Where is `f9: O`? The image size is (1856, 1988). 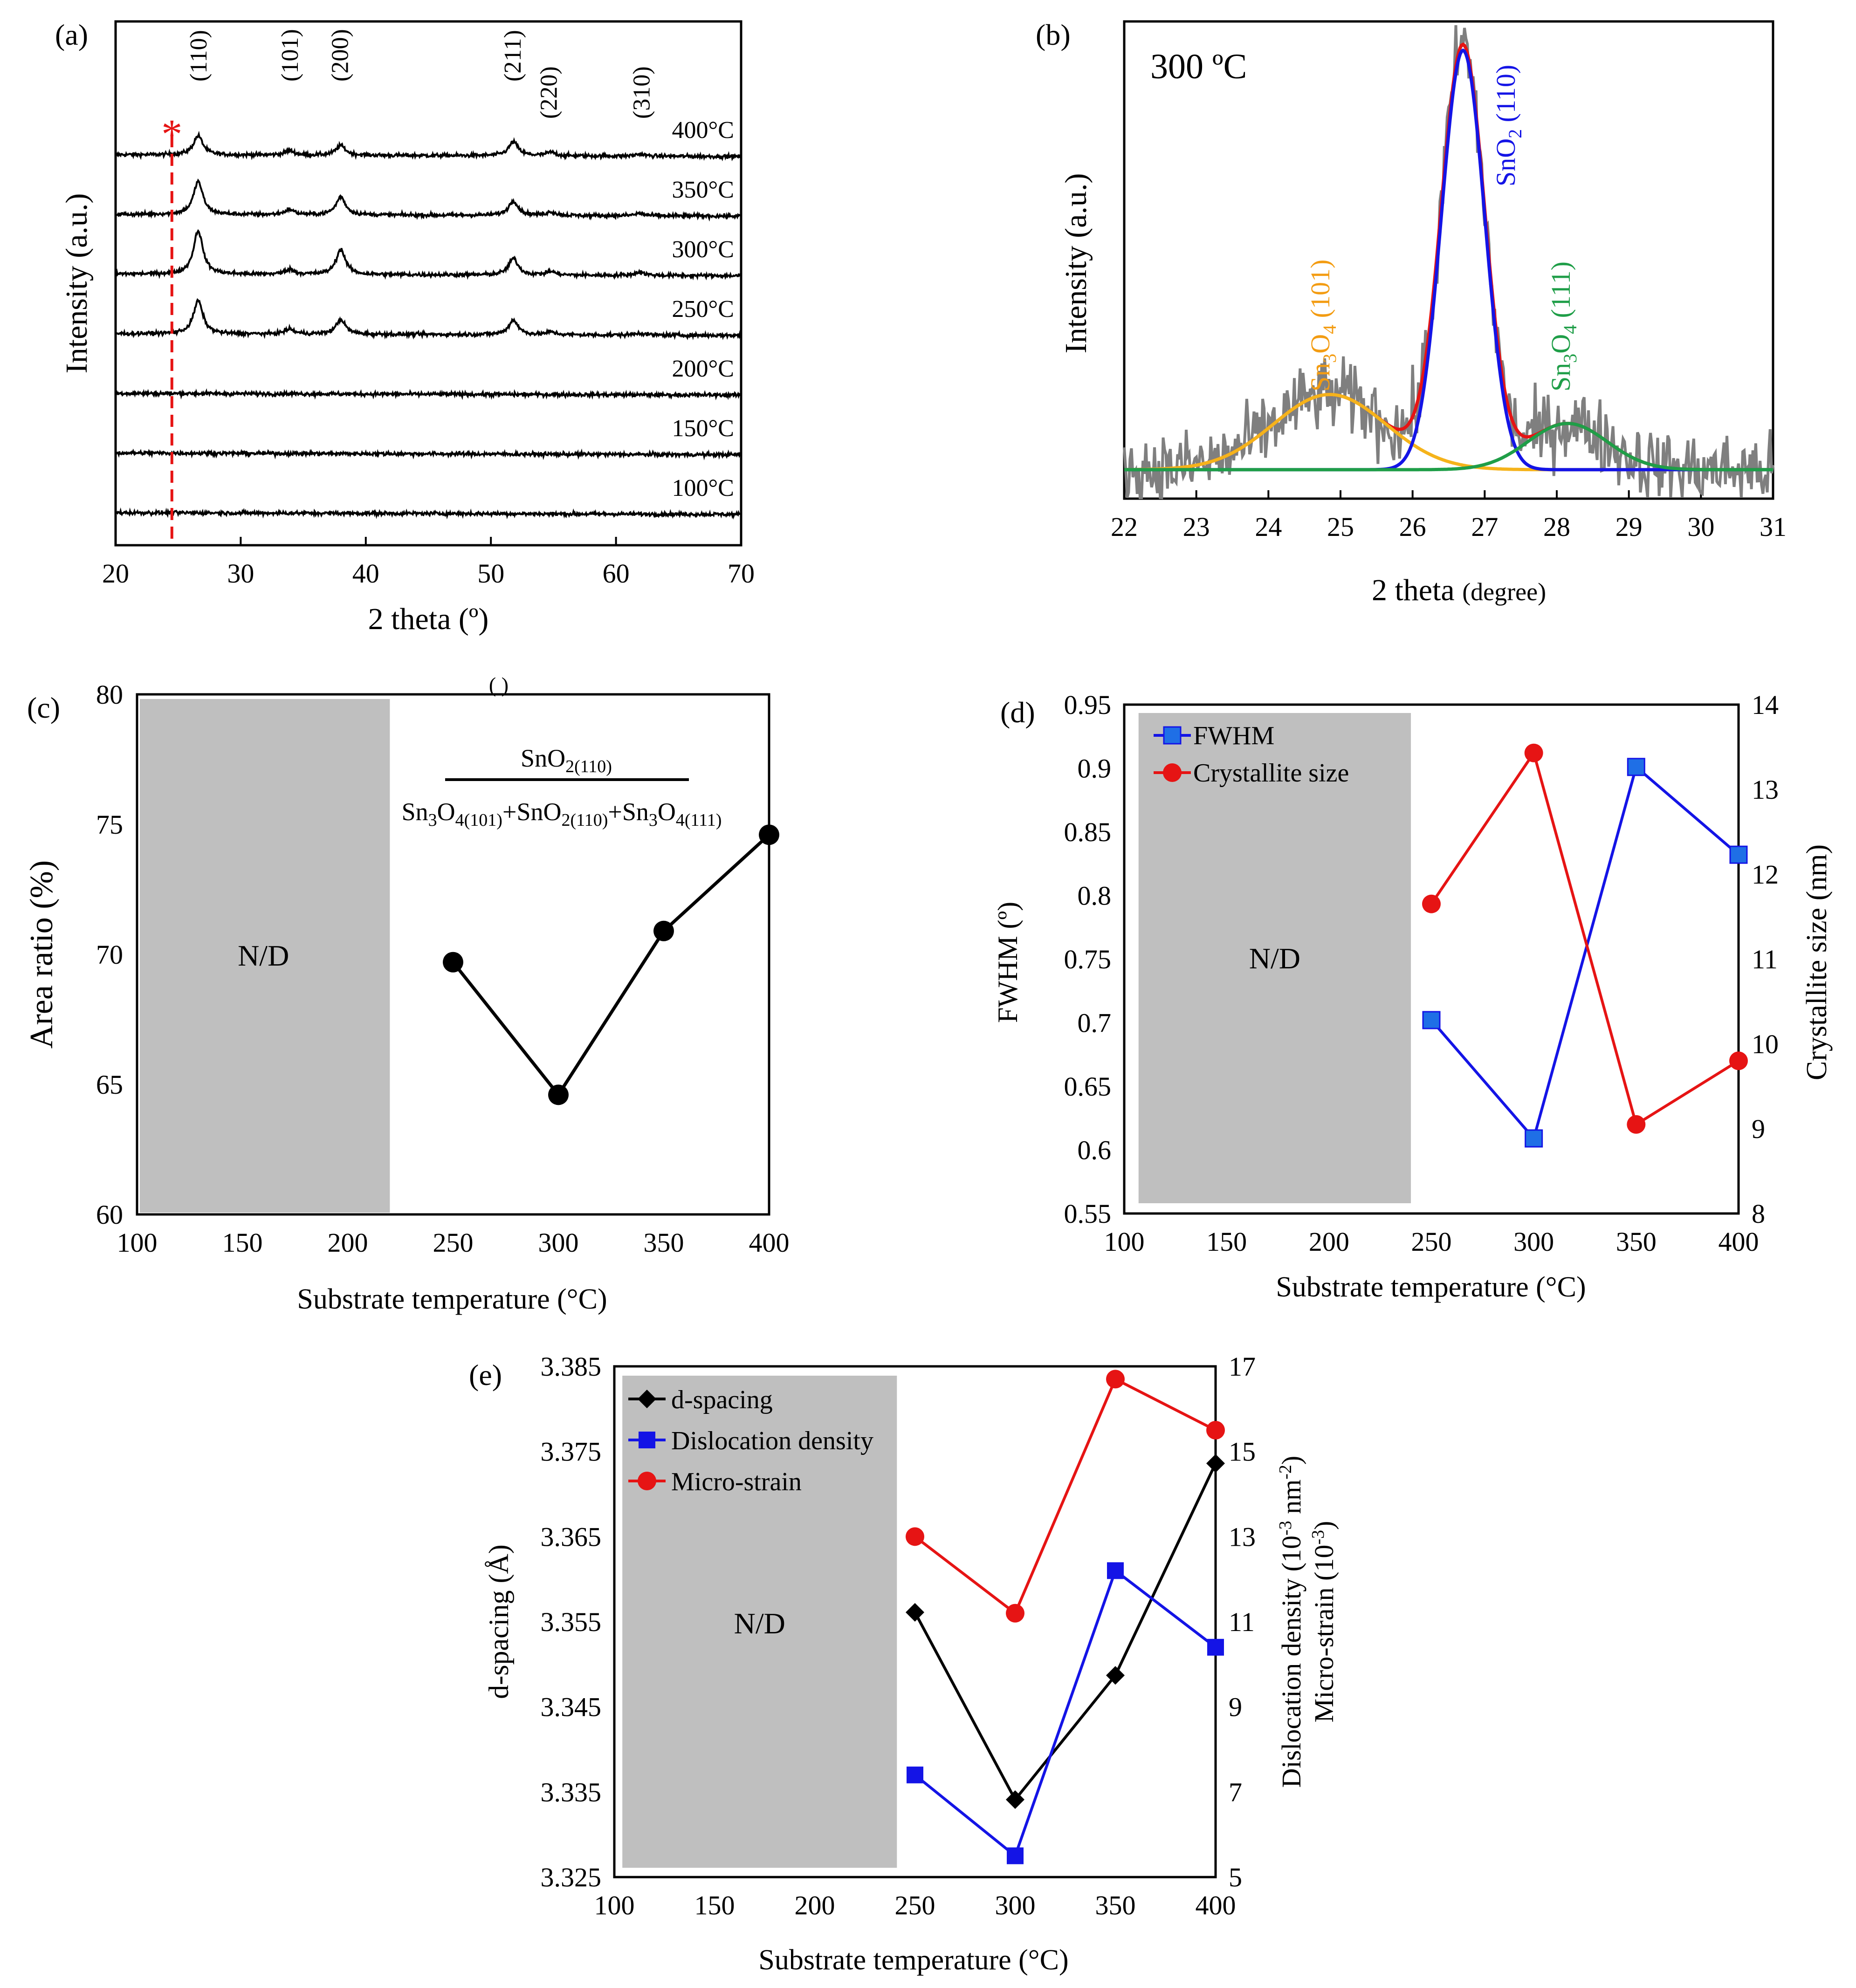 f9: O is located at coordinates (667, 812).